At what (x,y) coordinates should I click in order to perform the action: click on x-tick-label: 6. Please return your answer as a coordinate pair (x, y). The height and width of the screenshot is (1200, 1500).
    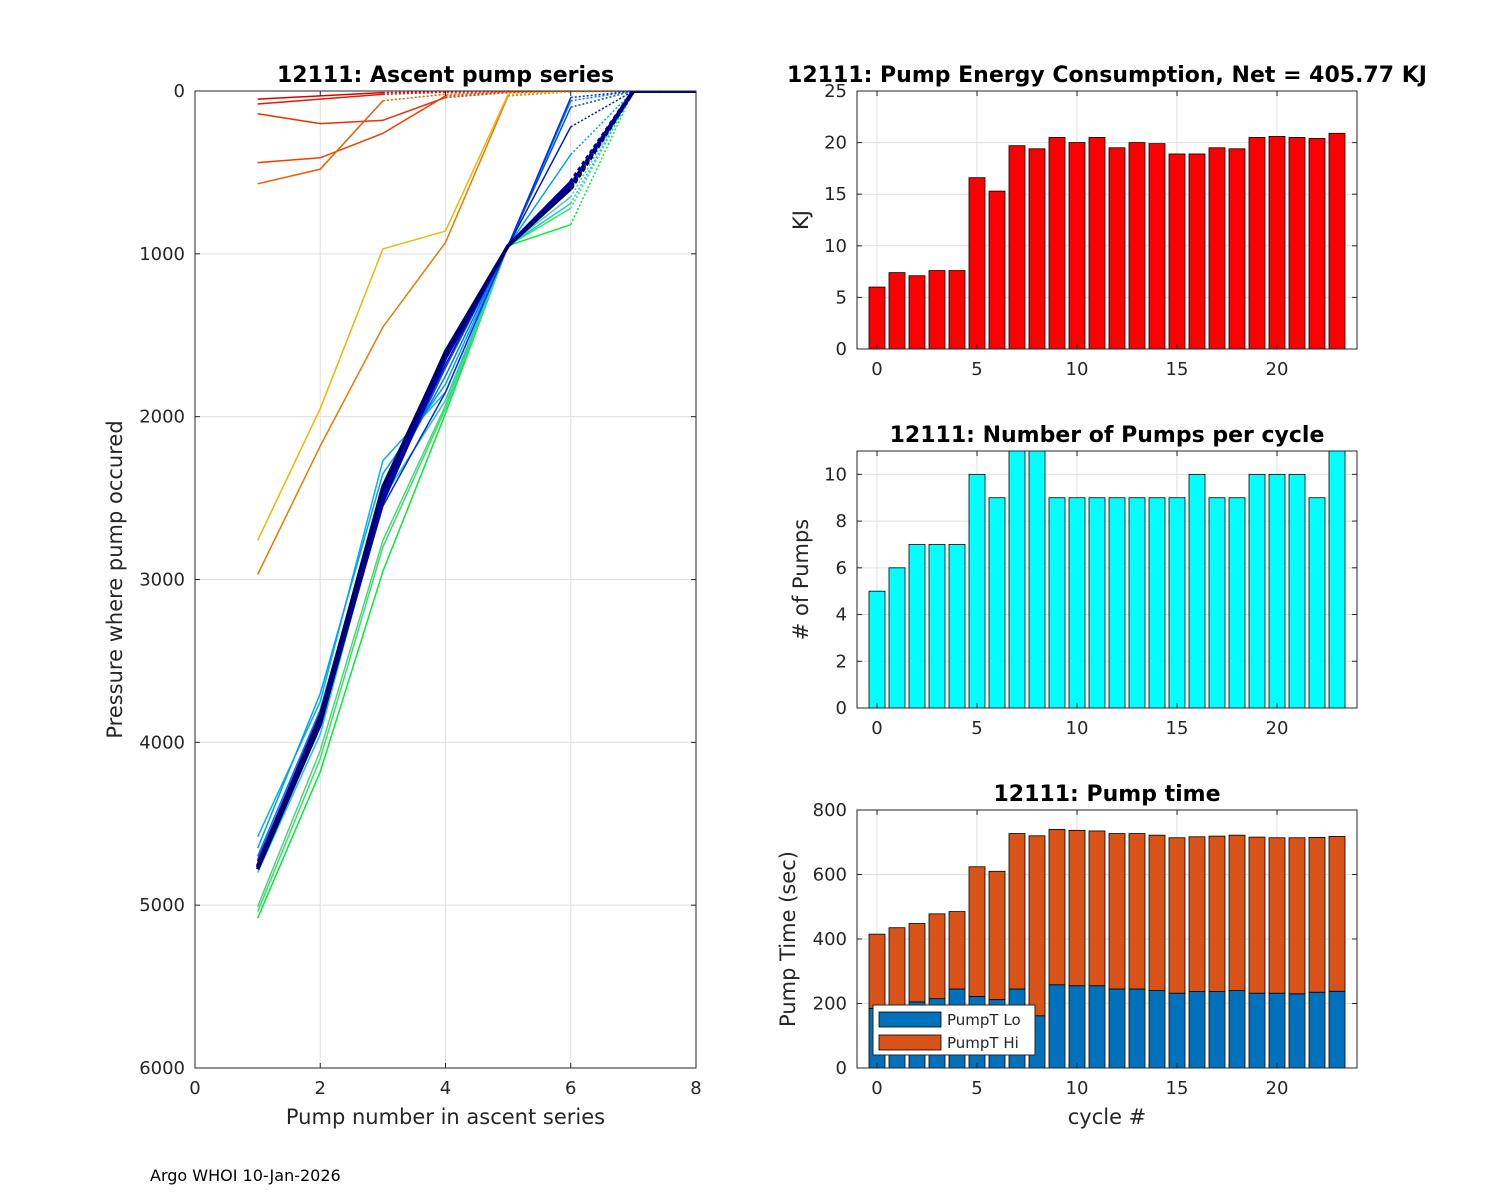
    Looking at the image, I should click on (570, 1088).